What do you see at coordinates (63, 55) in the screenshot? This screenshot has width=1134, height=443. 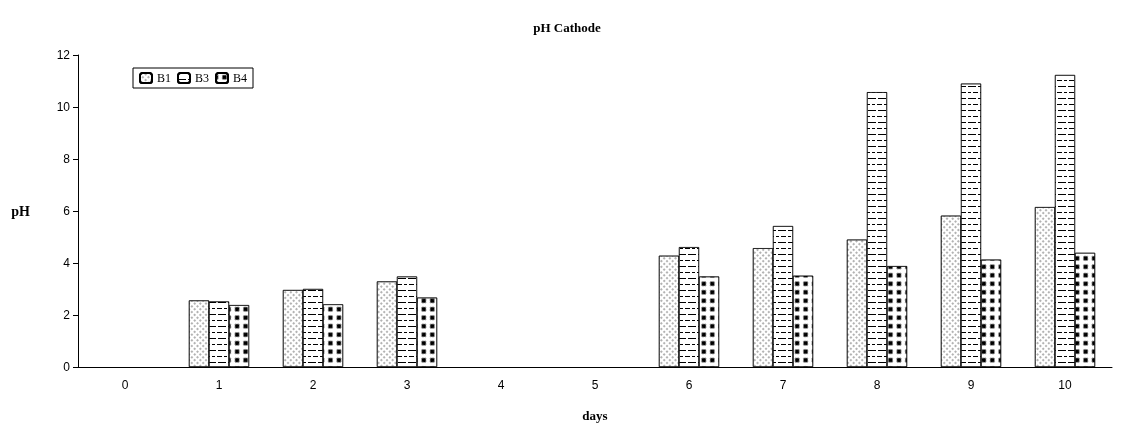 I see `y-tick-label: 12` at bounding box center [63, 55].